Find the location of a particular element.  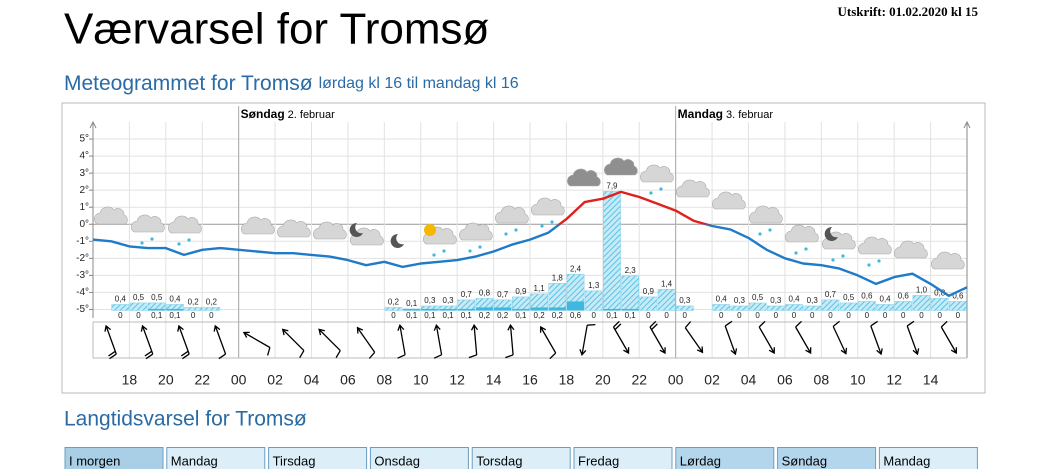

y-tick-label: 1° is located at coordinates (84, 207).